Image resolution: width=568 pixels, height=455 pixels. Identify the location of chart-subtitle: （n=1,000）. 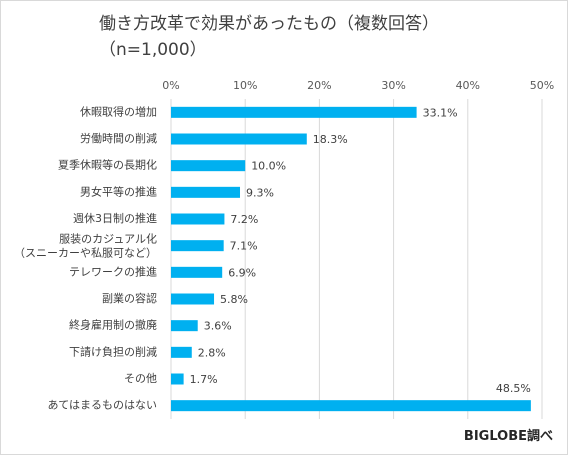
(153, 50).